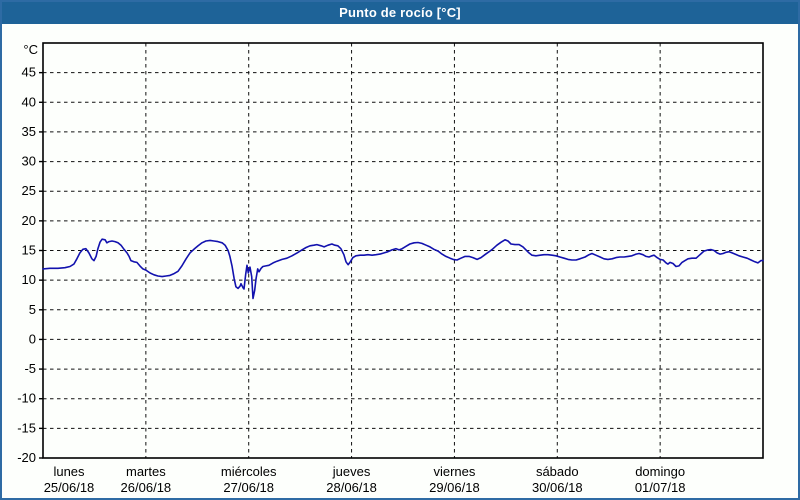 The width and height of the screenshot is (800, 500). Describe the element at coordinates (454, 487) in the screenshot. I see `day-date-label: 29/06/18` at that location.